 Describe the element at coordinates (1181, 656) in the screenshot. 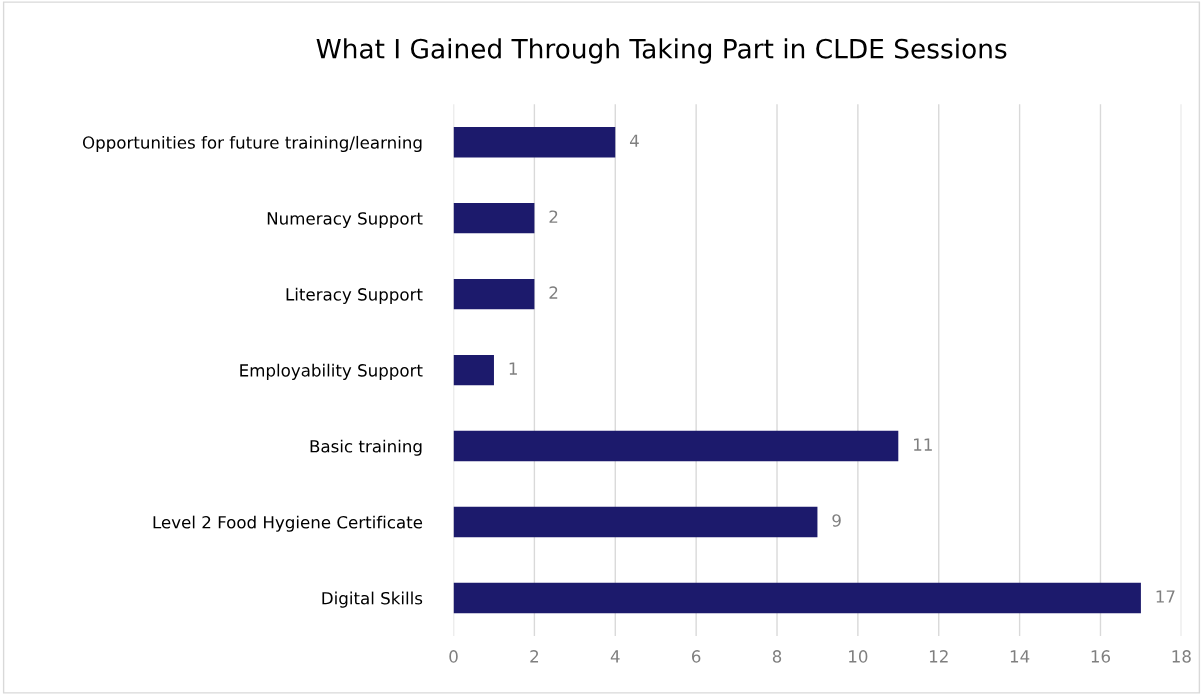

I see `x-tick-label: 18` at that location.